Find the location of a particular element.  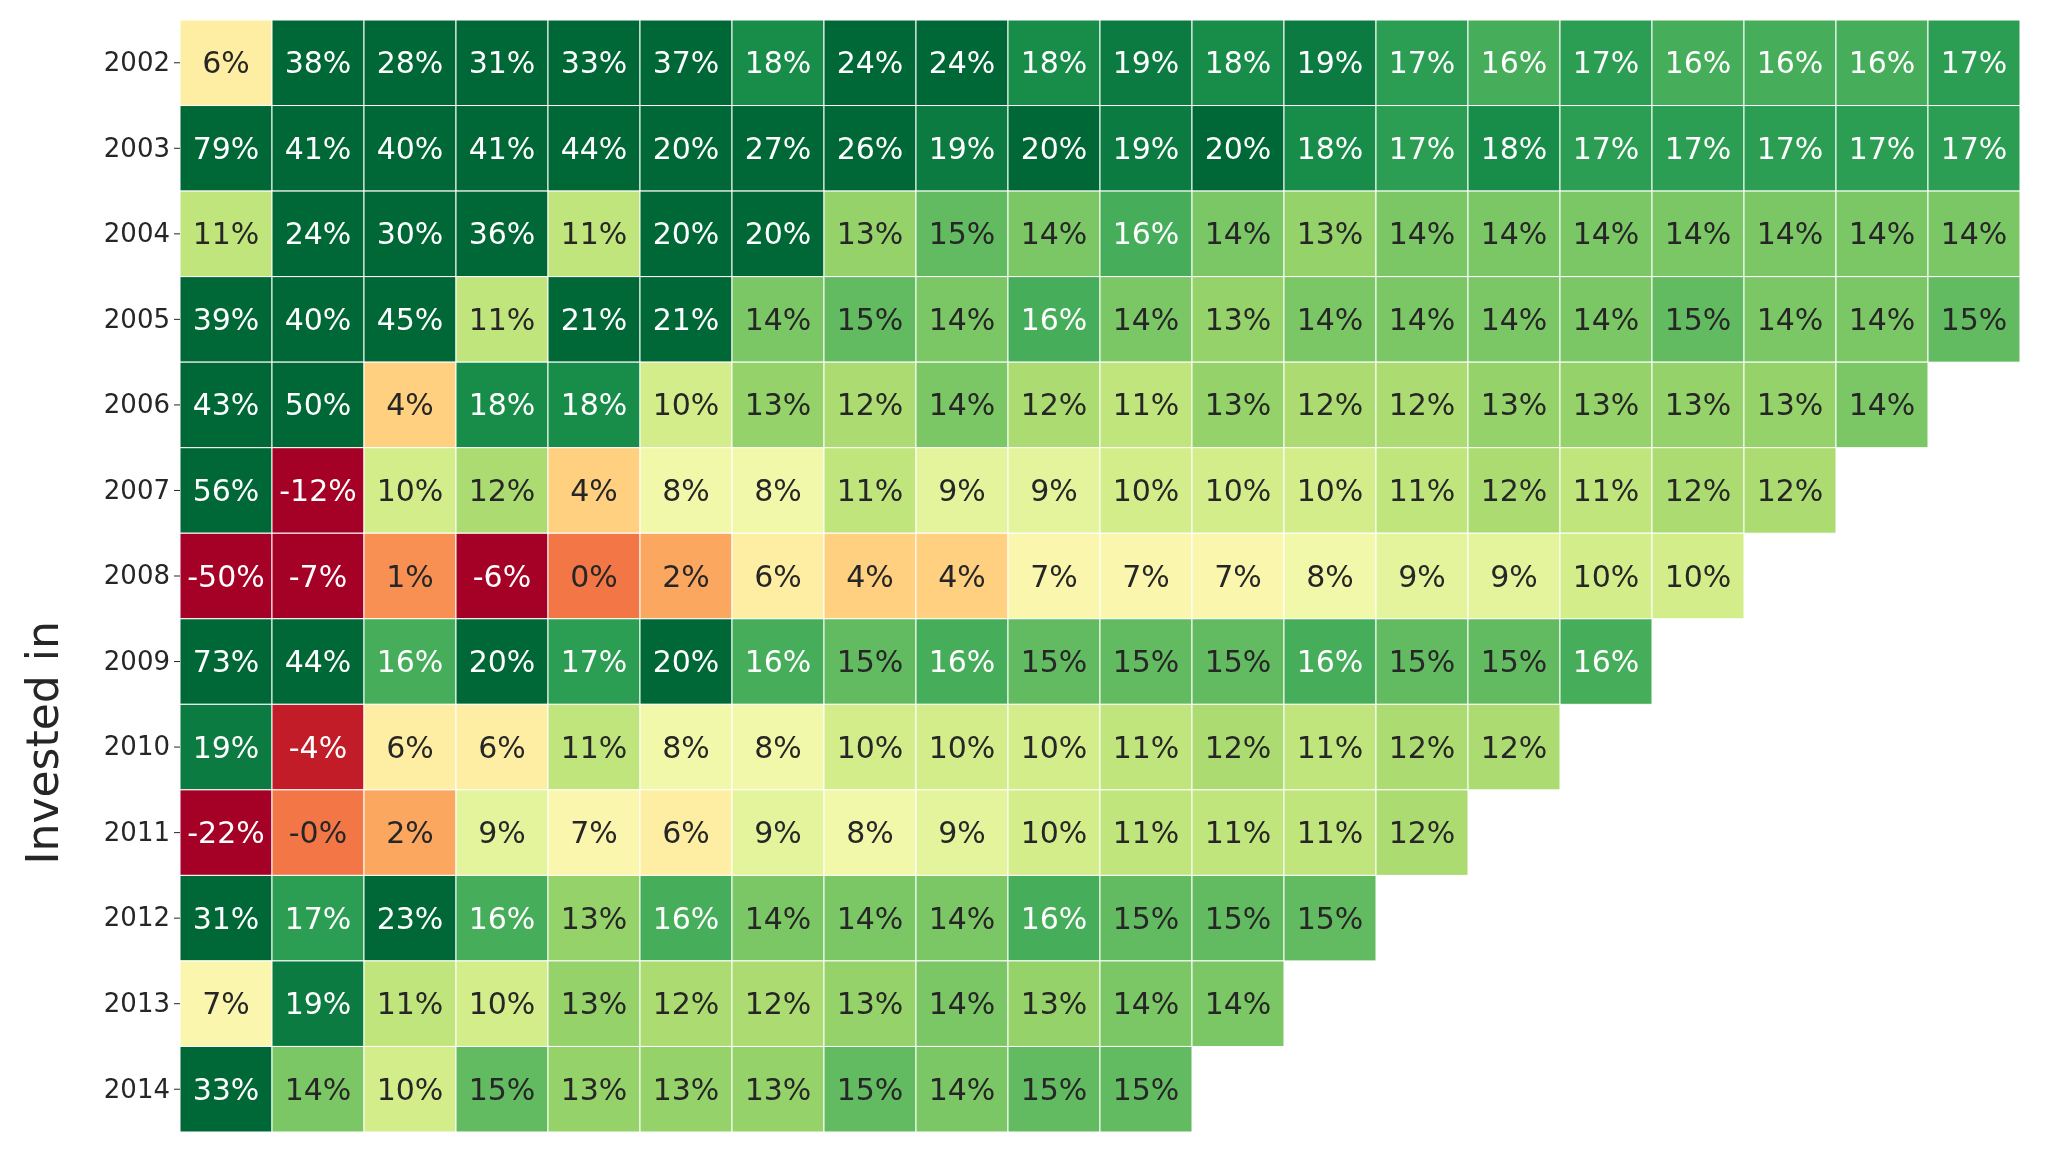

data-label: 4% is located at coordinates (594, 490).